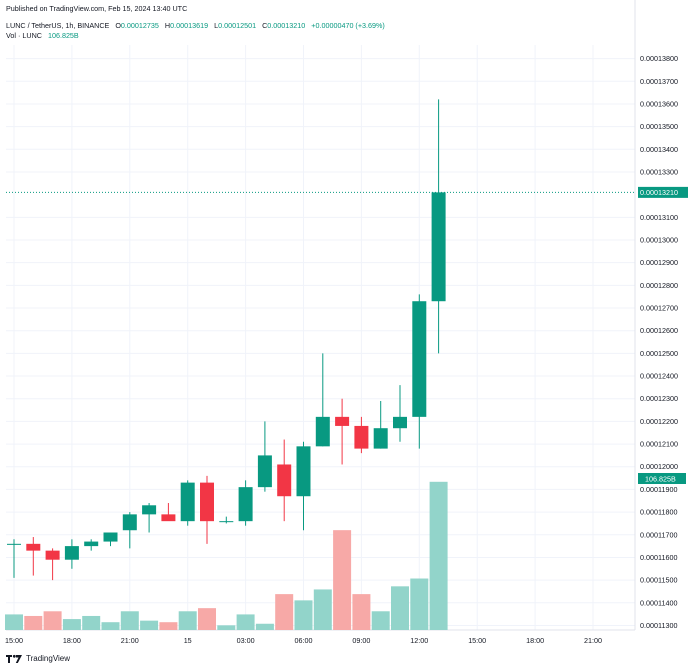 Image resolution: width=696 pixels, height=671 pixels. What do you see at coordinates (659, 398) in the screenshot?
I see `y-tick-label: 0.00012300` at bounding box center [659, 398].